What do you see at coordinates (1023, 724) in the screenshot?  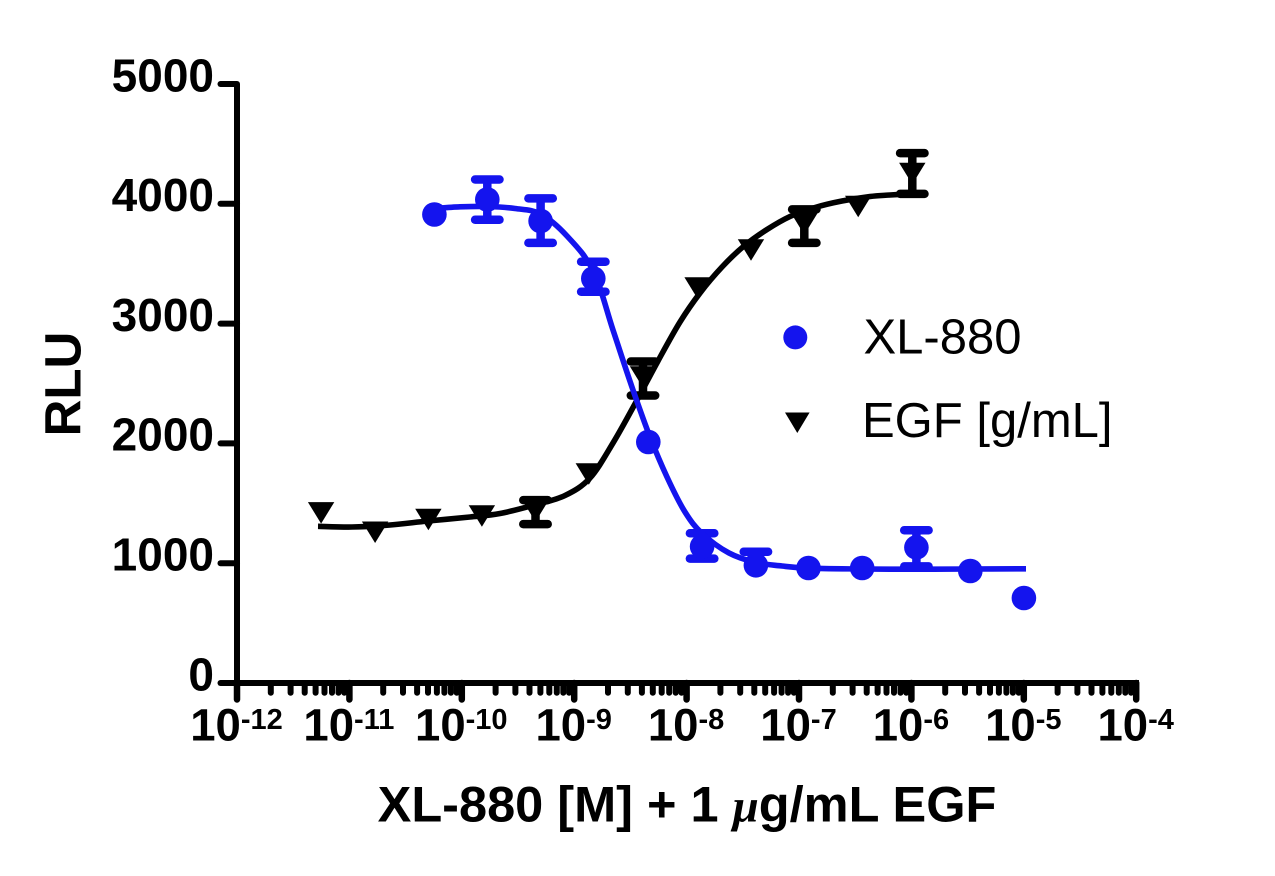 I see `svg-text: 10⁻⁵` at bounding box center [1023, 724].